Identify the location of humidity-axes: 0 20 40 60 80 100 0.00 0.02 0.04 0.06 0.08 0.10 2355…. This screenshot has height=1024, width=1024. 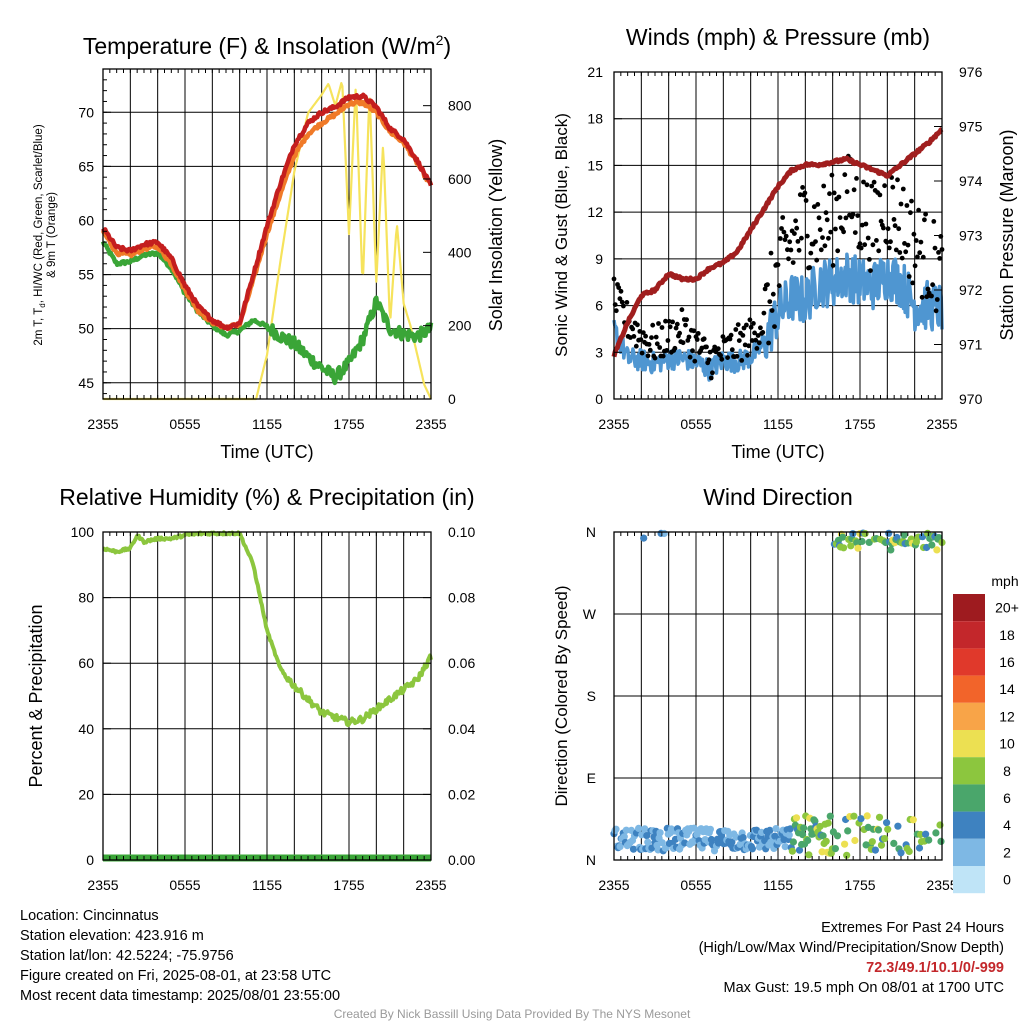
(273, 708).